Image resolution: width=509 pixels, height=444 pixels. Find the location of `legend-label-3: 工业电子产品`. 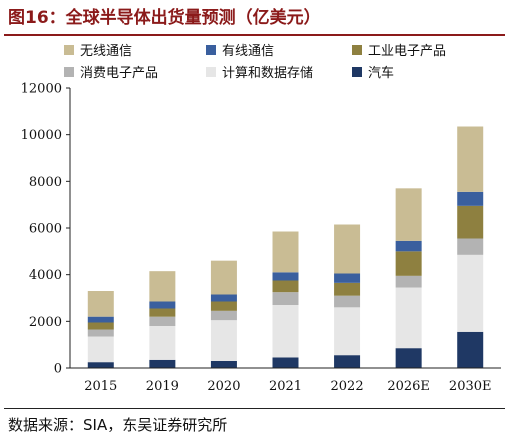

legend-label-3: 工业电子产品 is located at coordinates (407, 51).